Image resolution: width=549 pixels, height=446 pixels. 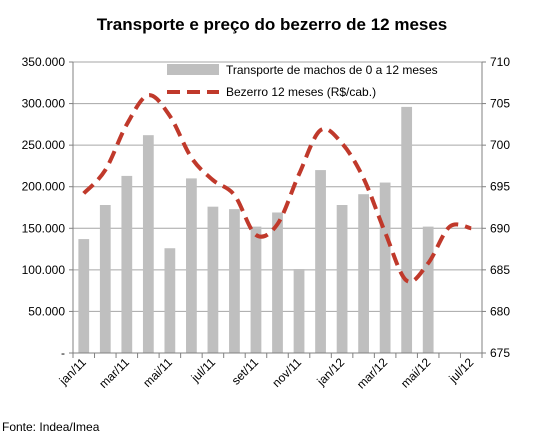 What do you see at coordinates (330, 372) in the screenshot?
I see `x-axis-tick-label: jan/12` at bounding box center [330, 372].